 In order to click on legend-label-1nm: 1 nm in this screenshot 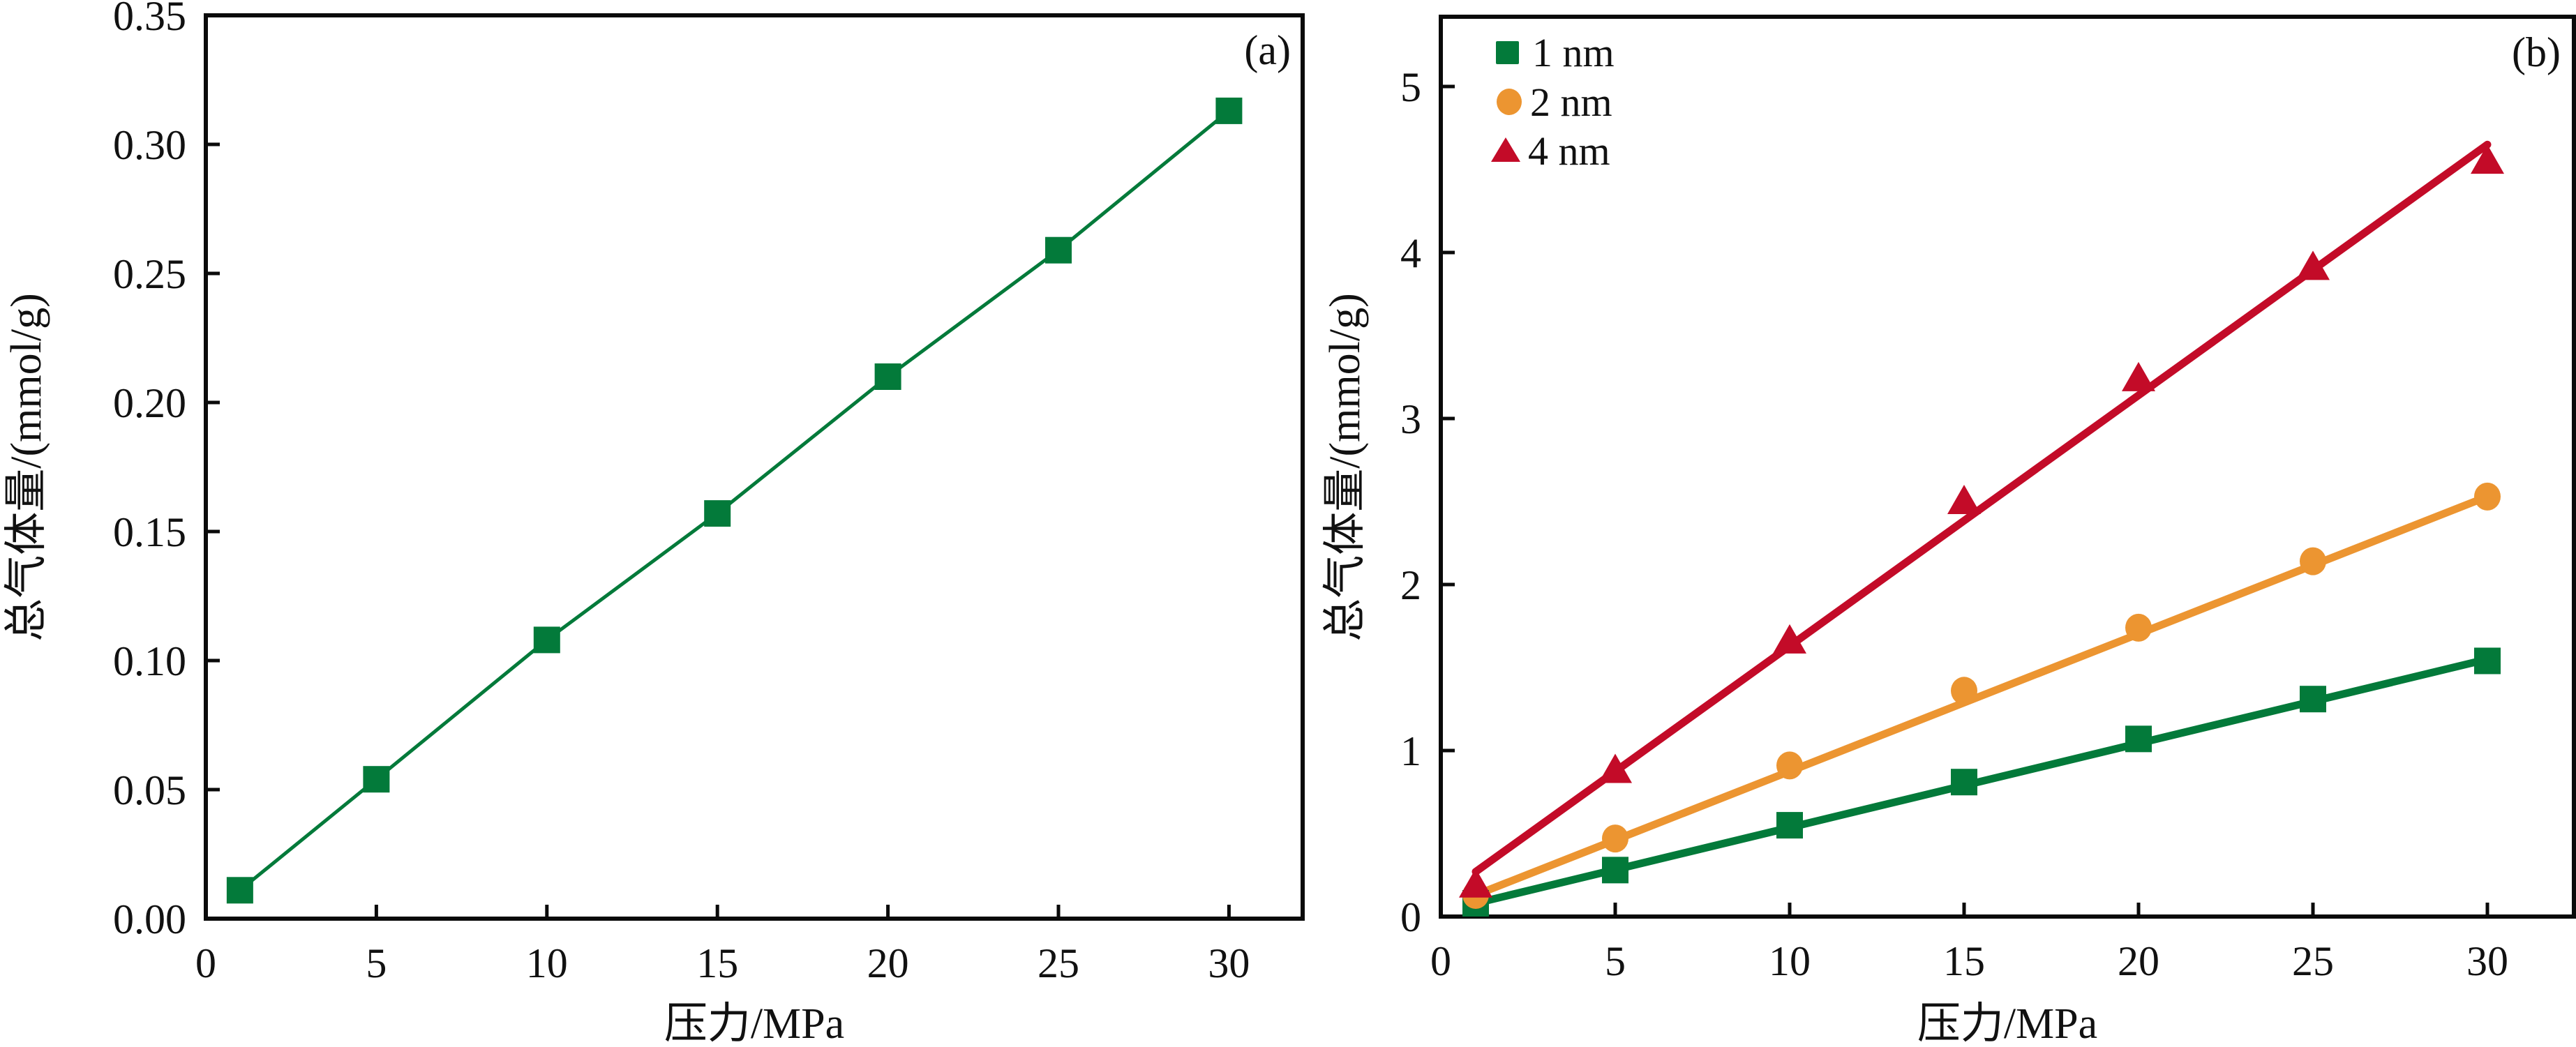, I will do `click(1573, 52)`.